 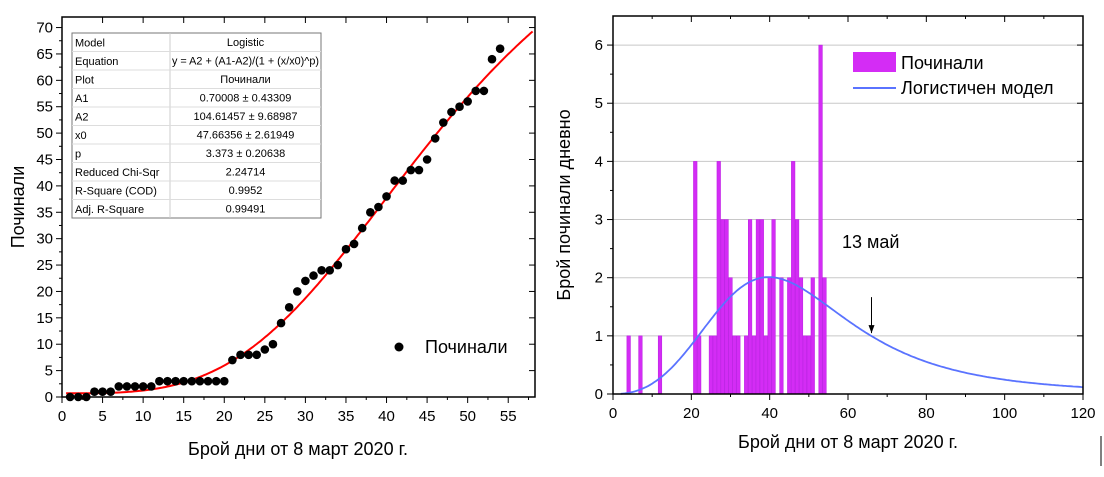 I want to click on table-label: Reduced Chi-Sqr, so click(x=117, y=173).